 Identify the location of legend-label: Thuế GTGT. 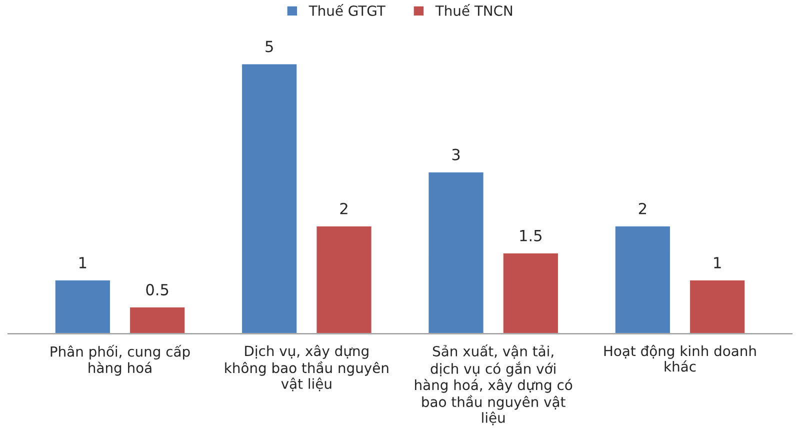
(347, 10).